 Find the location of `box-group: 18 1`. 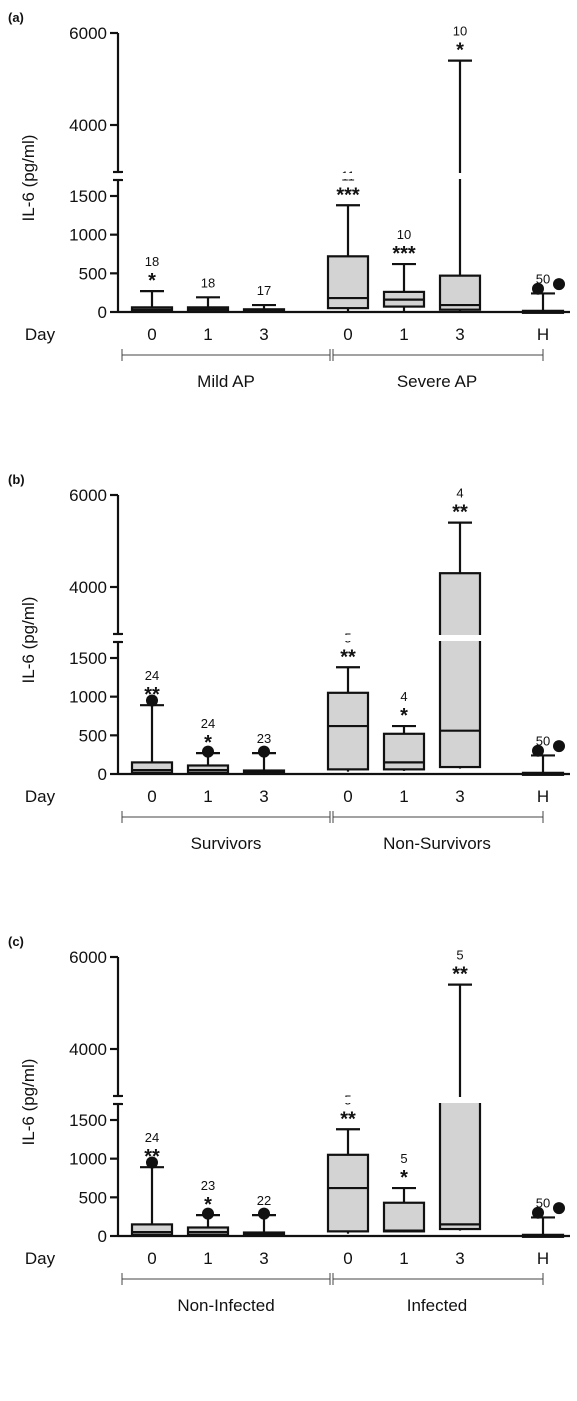

box-group: 18 1 is located at coordinates (208, 309).